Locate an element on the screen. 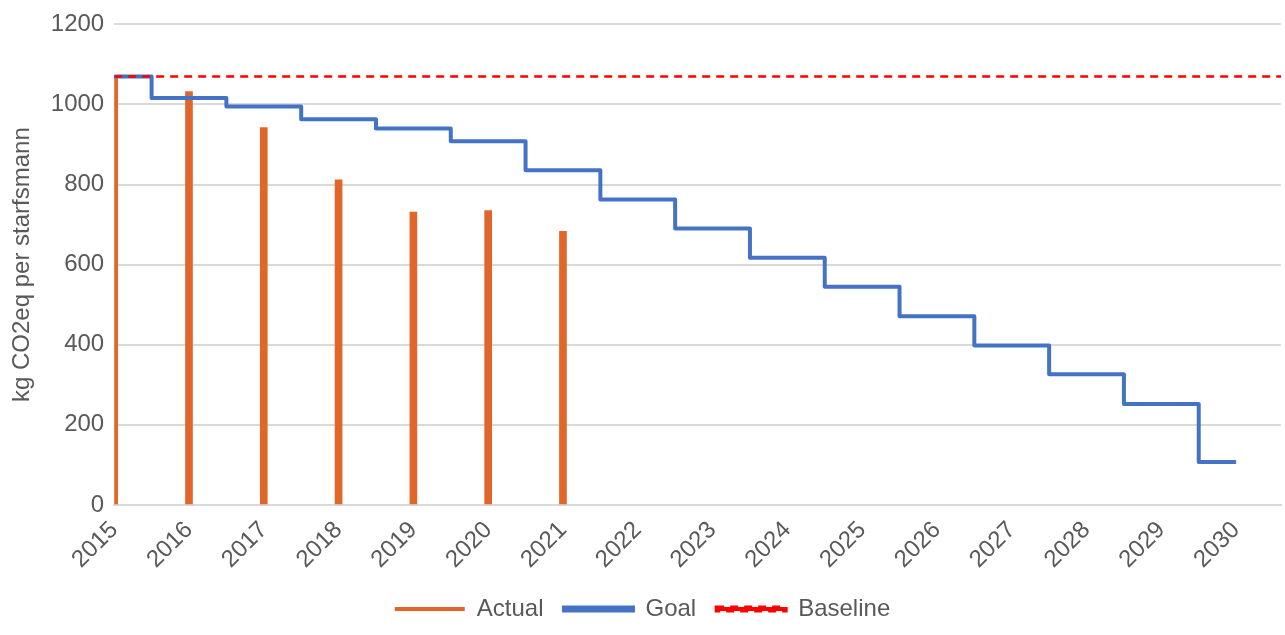 The width and height of the screenshot is (1285, 635). legend-label: Actual is located at coordinates (510, 607).